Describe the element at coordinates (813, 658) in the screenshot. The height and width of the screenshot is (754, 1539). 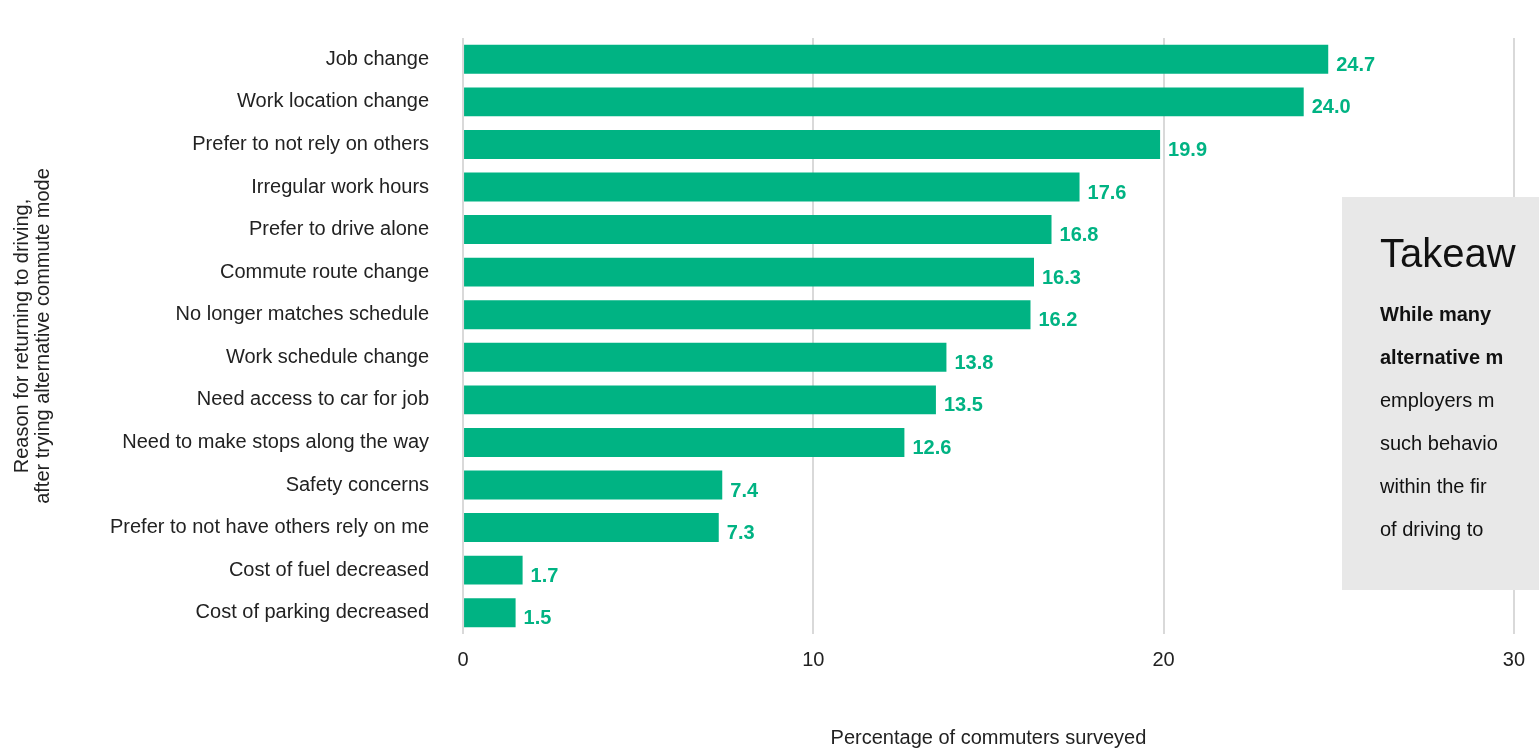
I see `x-tick-label: 10` at that location.